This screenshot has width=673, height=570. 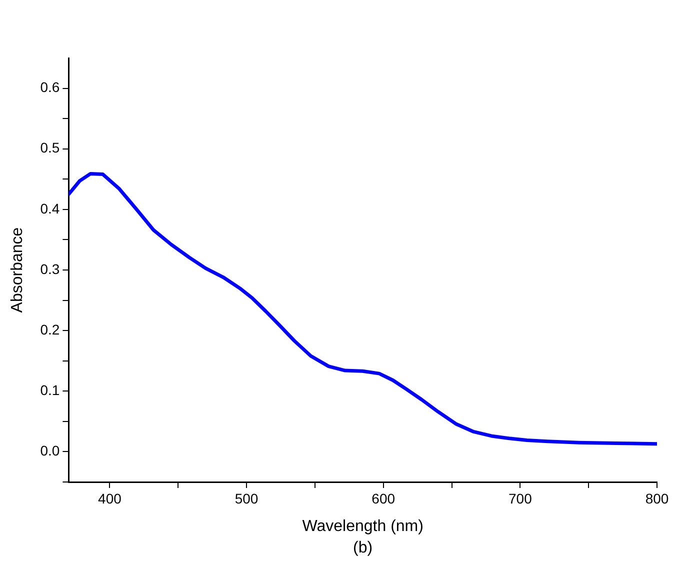 I want to click on y-tick-label: 0.0, so click(x=50, y=450).